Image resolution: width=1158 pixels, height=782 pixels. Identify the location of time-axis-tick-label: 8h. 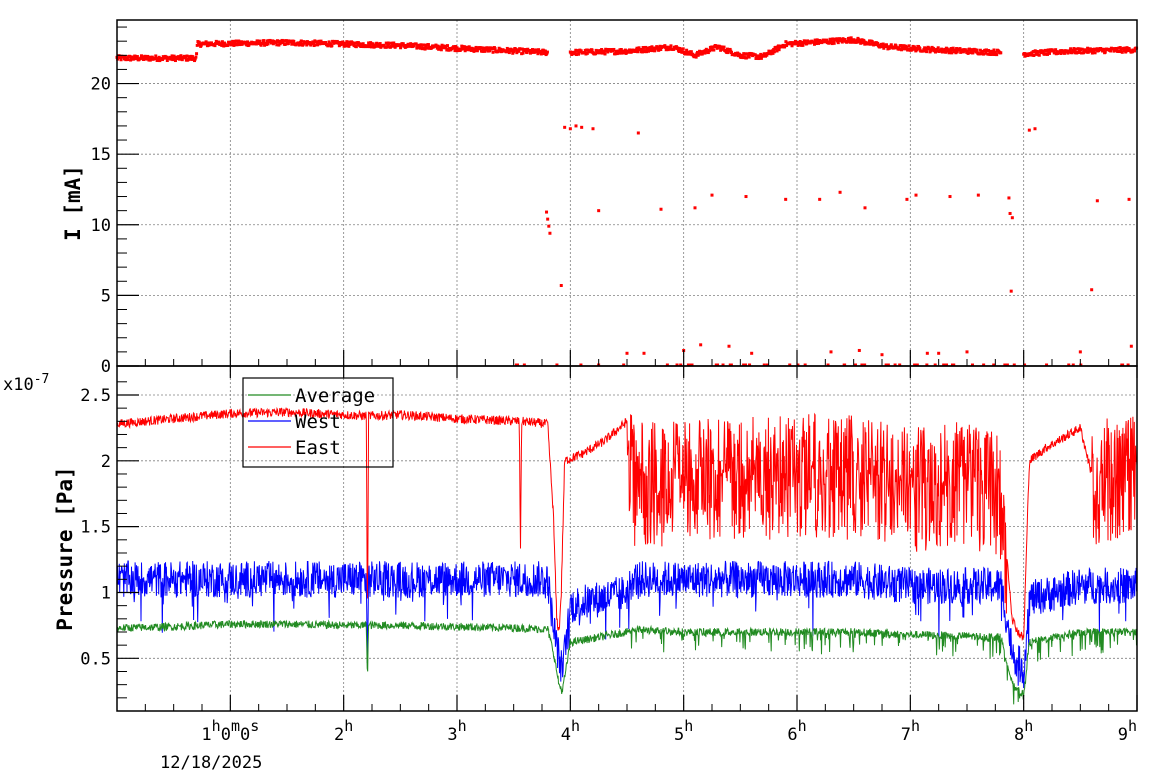
(1023, 731).